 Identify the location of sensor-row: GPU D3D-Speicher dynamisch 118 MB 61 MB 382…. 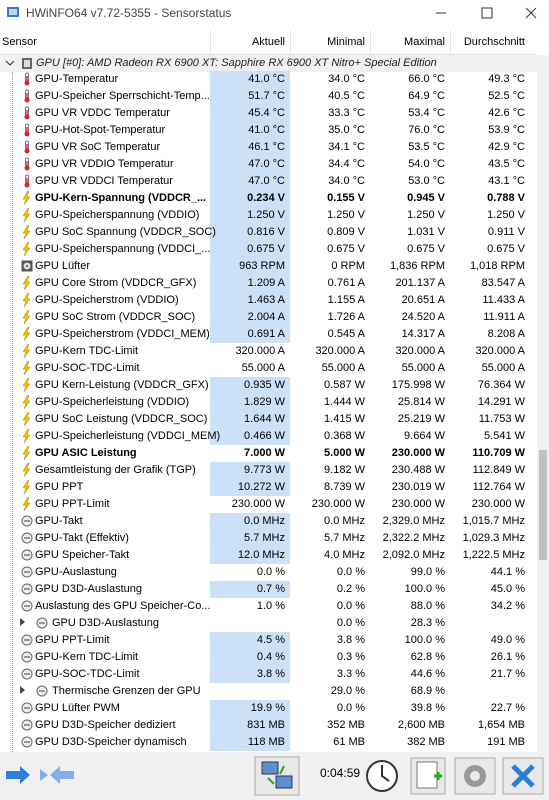
(268, 742).